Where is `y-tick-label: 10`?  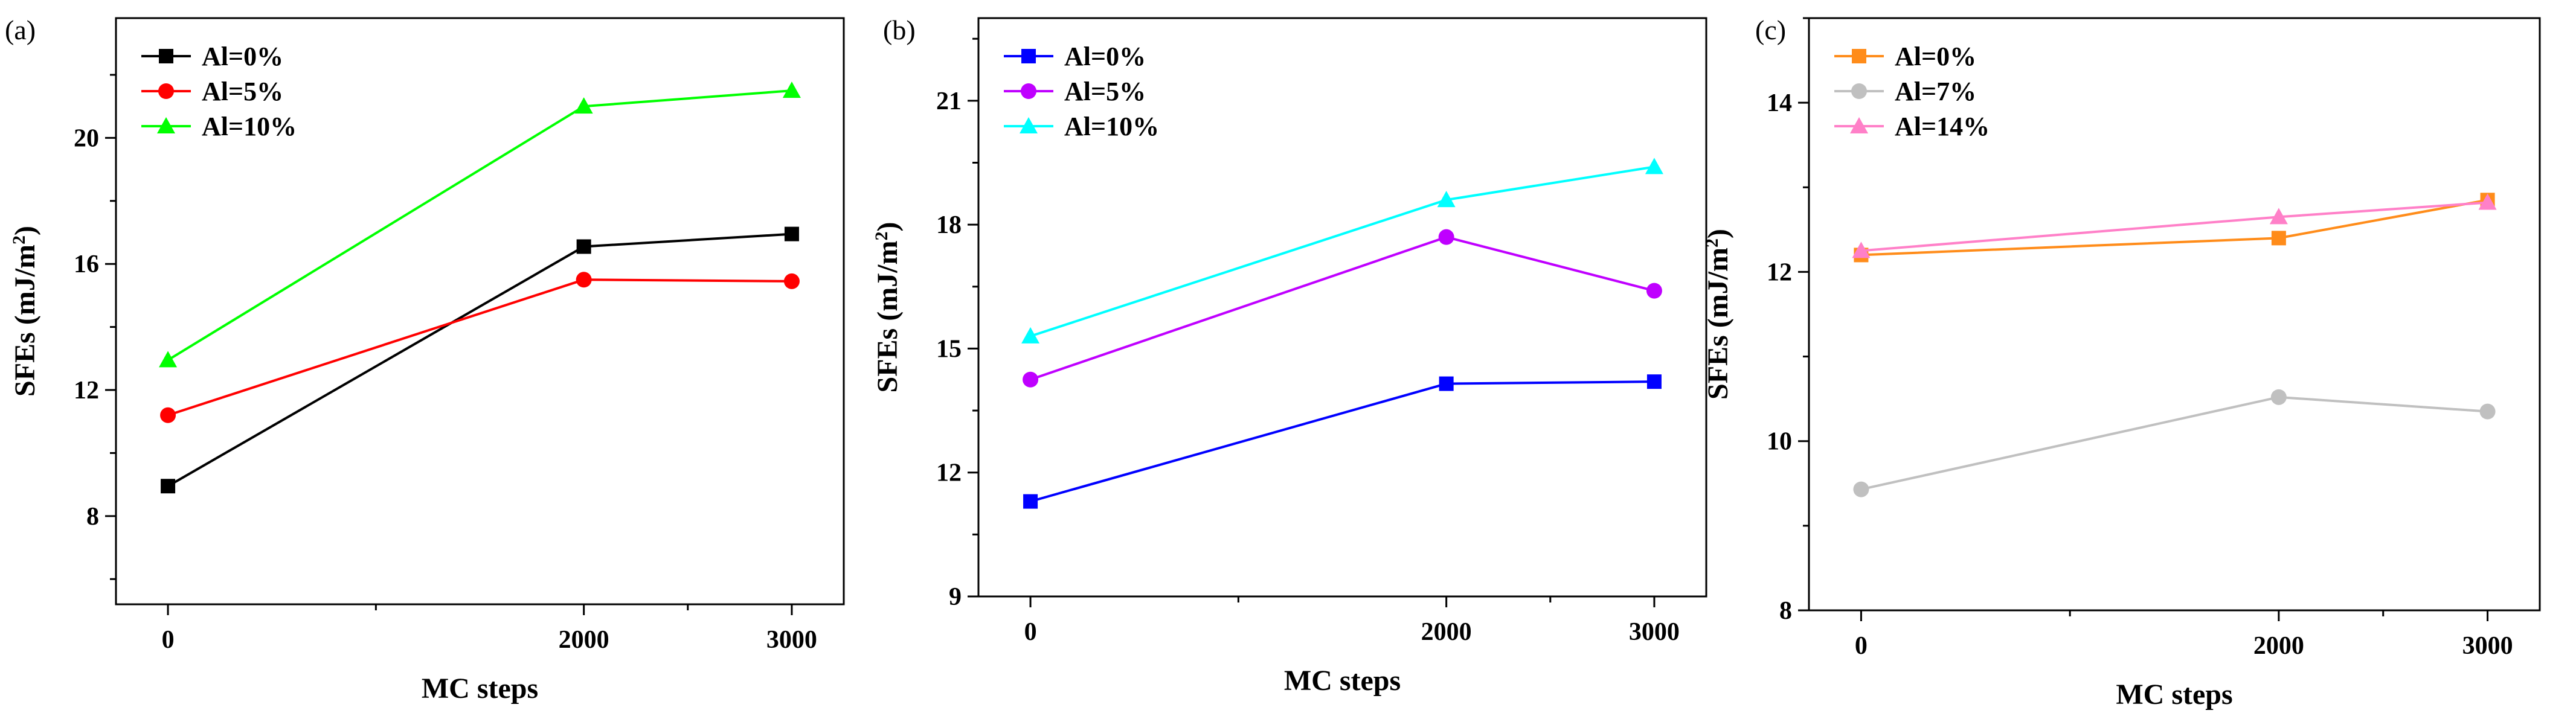
y-tick-label: 10 is located at coordinates (1779, 442).